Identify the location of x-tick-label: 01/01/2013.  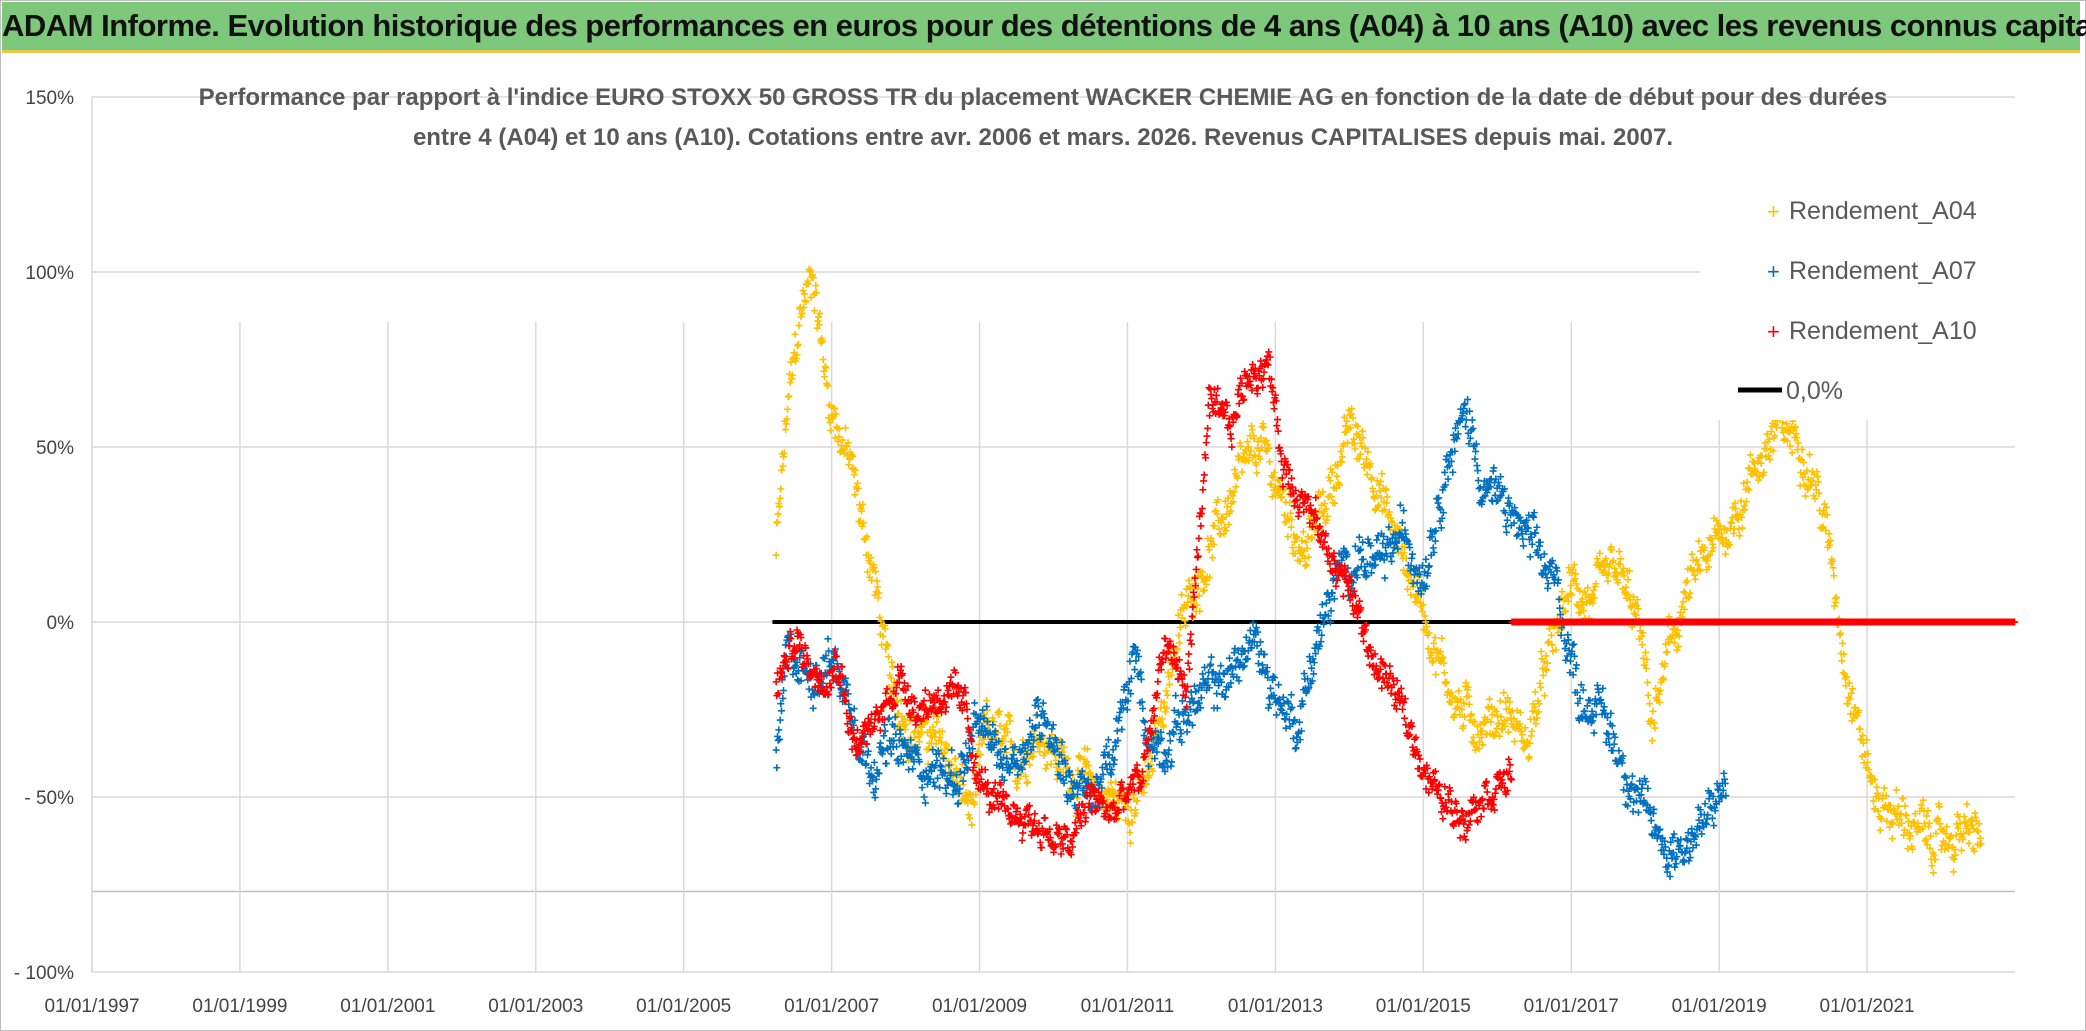
(1275, 1006).